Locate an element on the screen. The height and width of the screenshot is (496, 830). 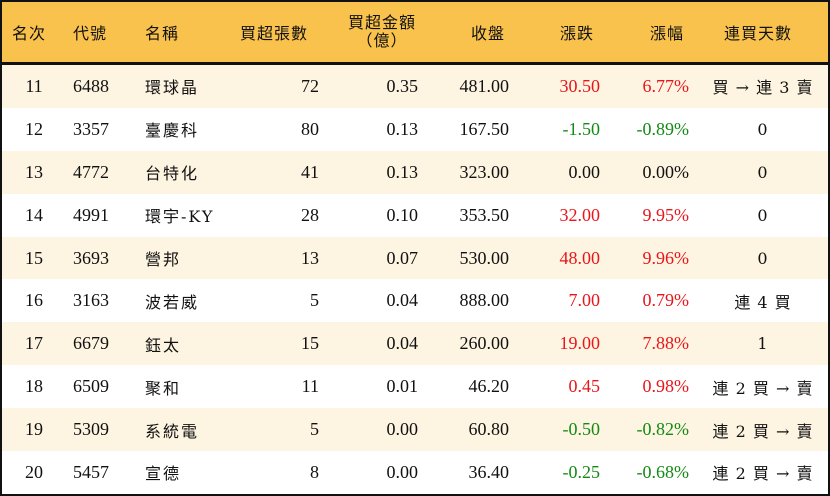
name-cell: 台特化 is located at coordinates (172, 174).